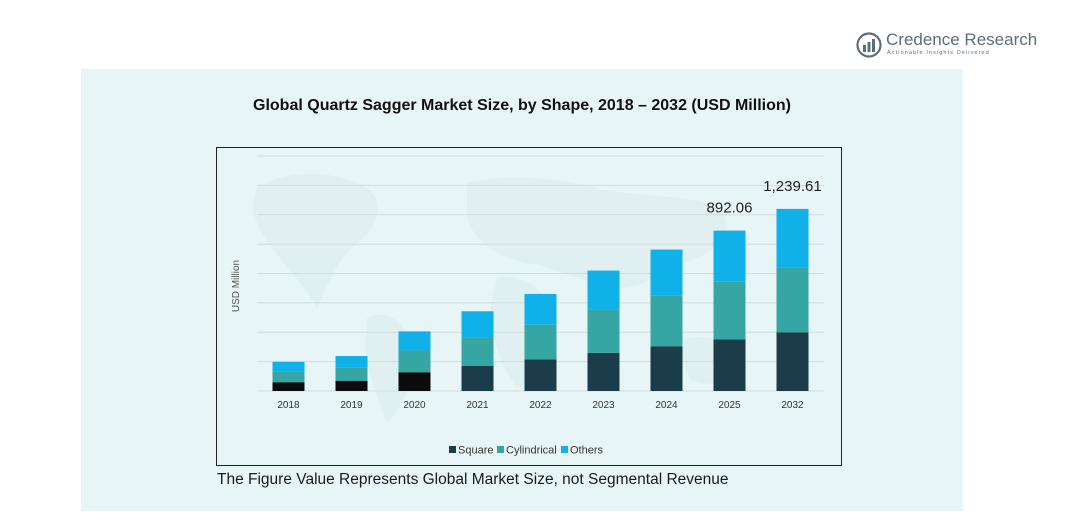 Image resolution: width=1091 pixels, height=532 pixels. What do you see at coordinates (792, 405) in the screenshot?
I see `x-tick-2032: 2032` at bounding box center [792, 405].